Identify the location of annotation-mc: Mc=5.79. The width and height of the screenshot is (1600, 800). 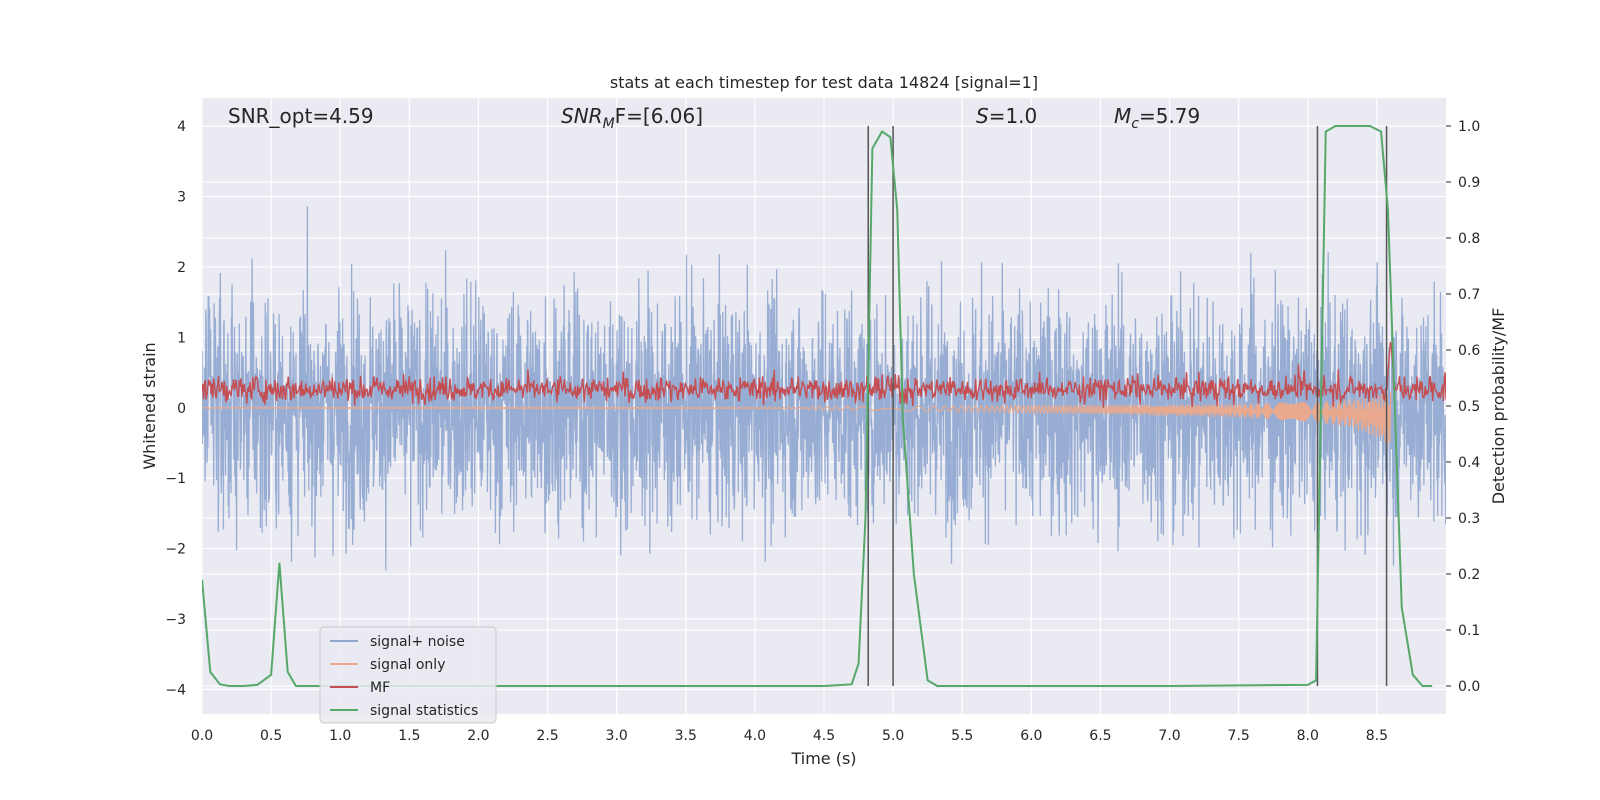
(1157, 118).